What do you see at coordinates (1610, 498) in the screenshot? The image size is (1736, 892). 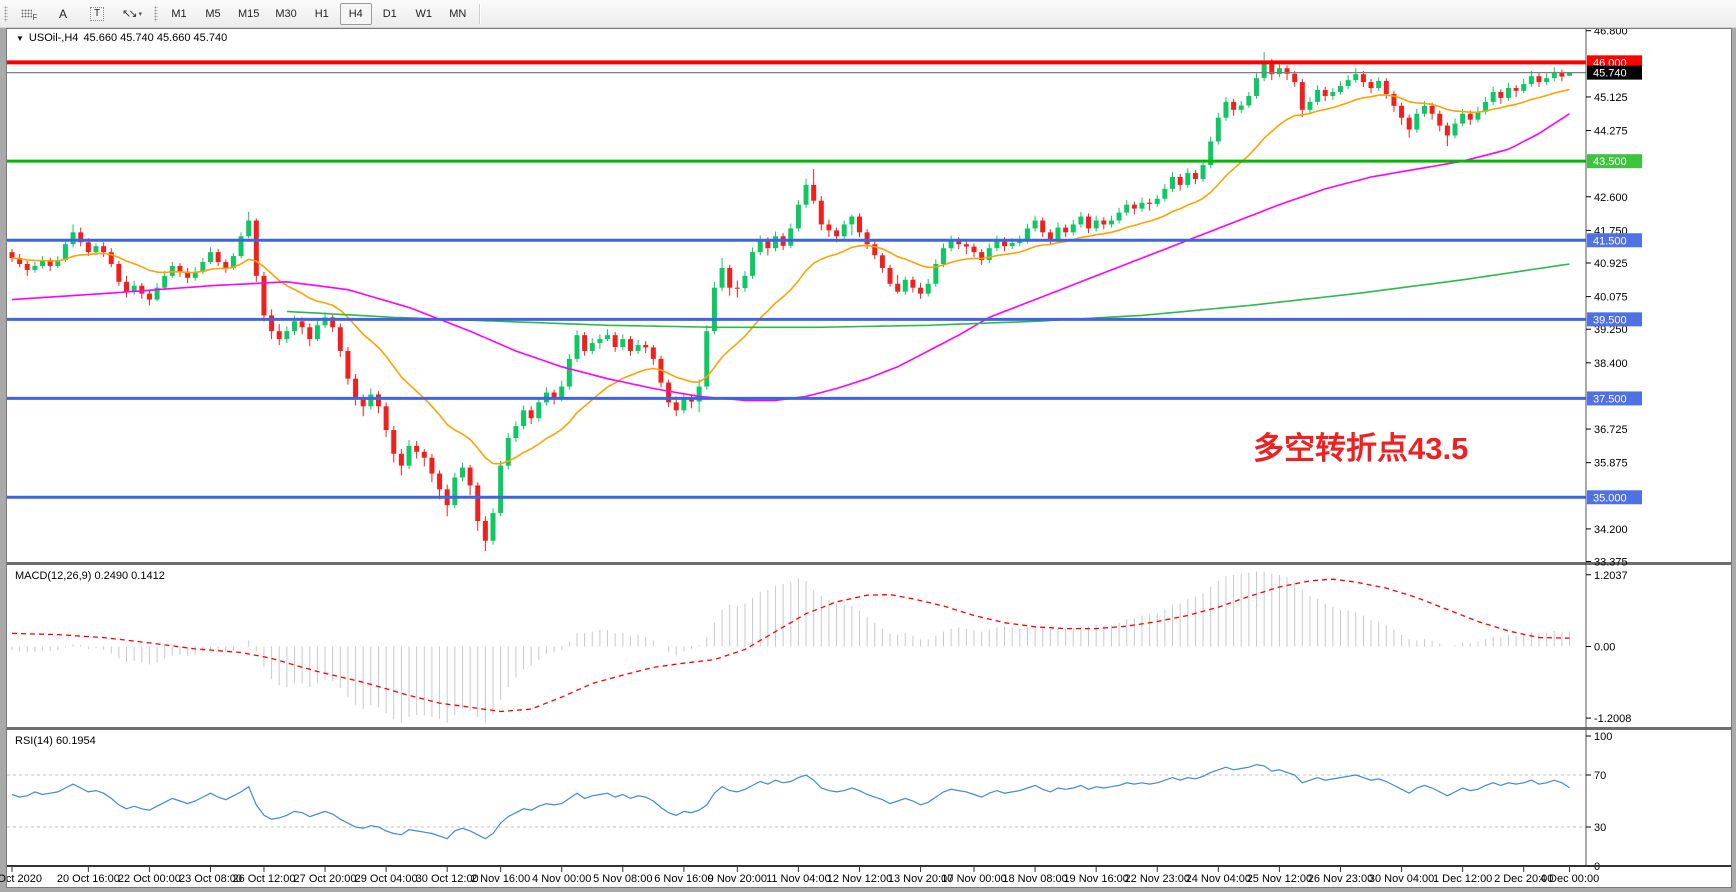 I see `price-badge-label: 35.000` at bounding box center [1610, 498].